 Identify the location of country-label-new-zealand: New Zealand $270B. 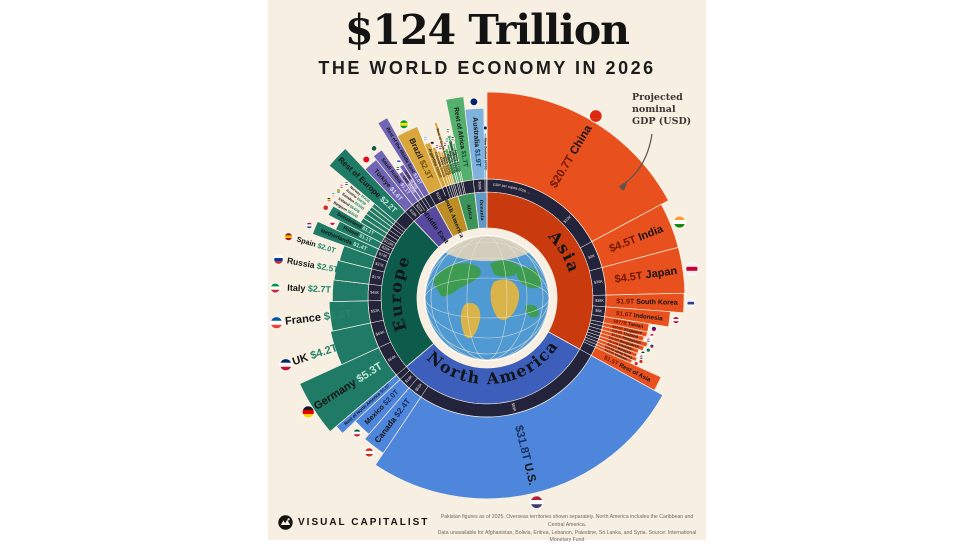
(485, 154).